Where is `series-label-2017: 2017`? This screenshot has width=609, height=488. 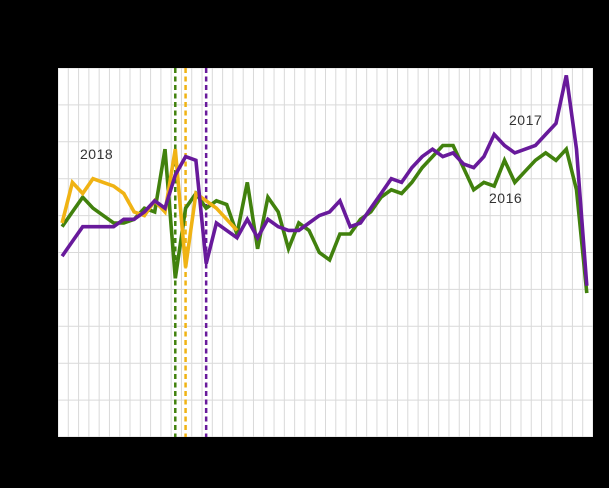
series-label-2017: 2017 is located at coordinates (526, 120).